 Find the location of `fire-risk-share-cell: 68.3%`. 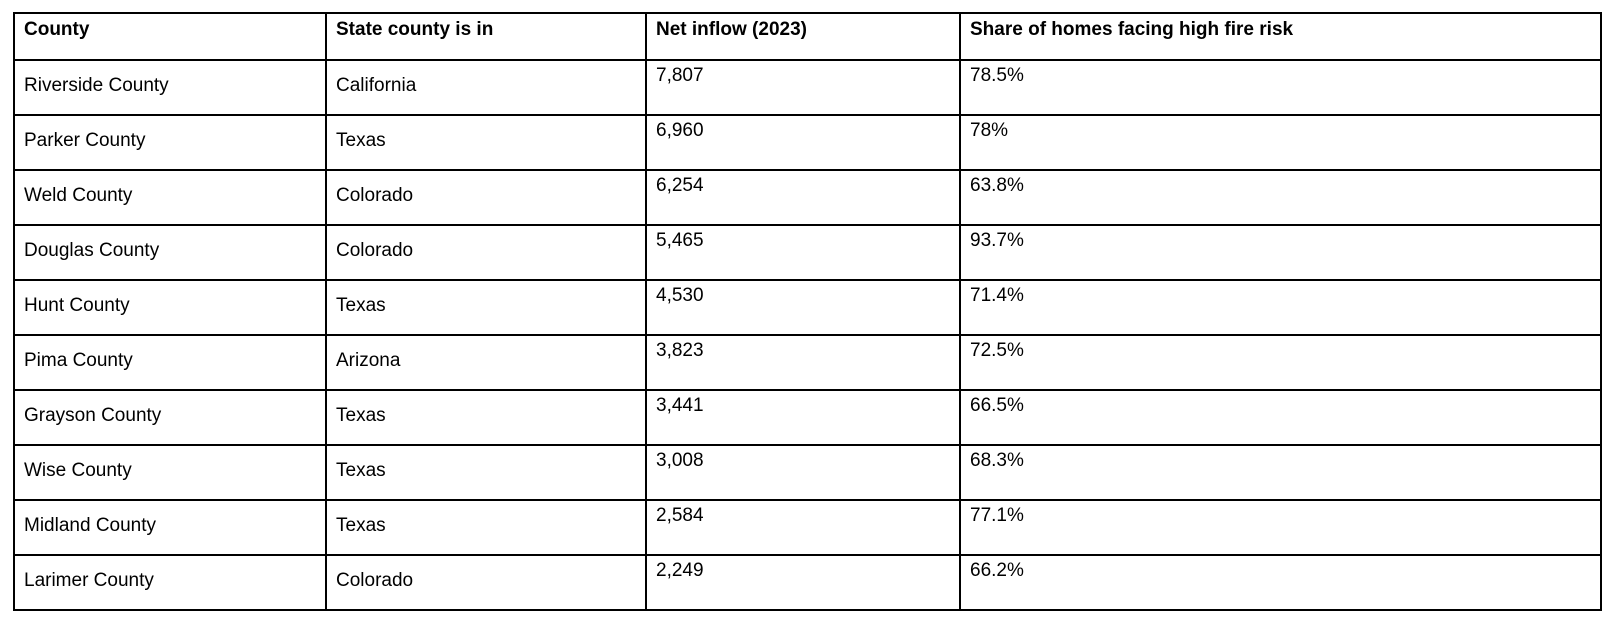

fire-risk-share-cell: 68.3% is located at coordinates (1280, 472).